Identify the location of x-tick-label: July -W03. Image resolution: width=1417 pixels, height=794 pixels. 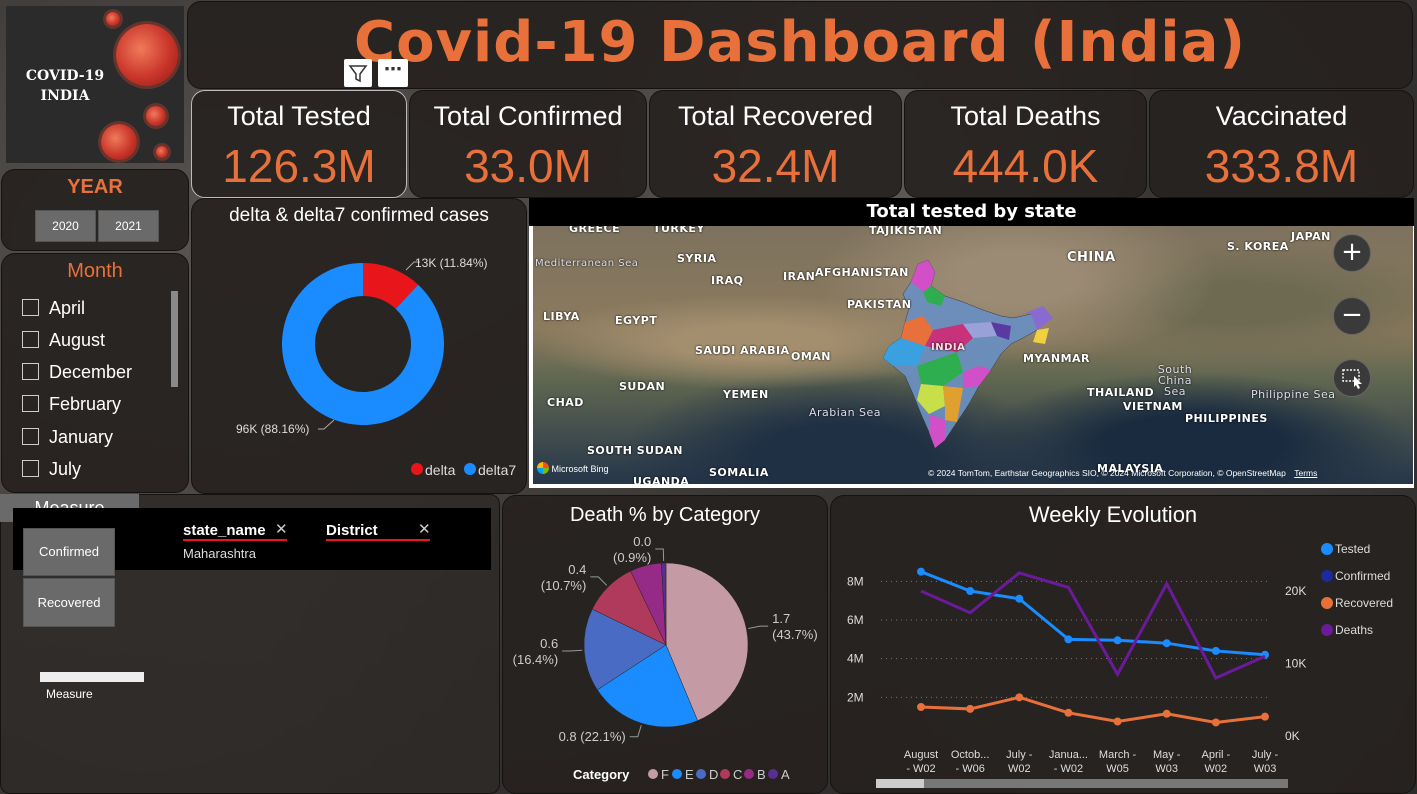
(1265, 762).